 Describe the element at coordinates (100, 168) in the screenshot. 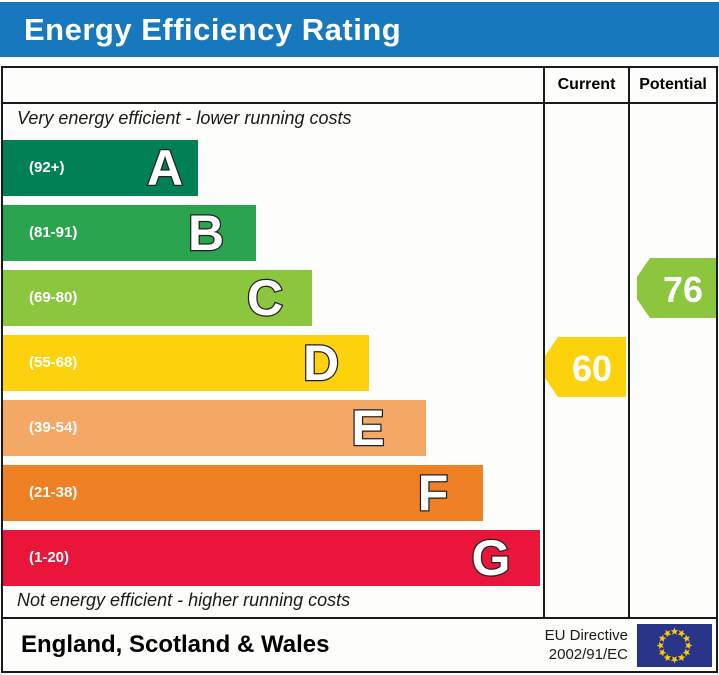

I see `band-a: (92+) A` at that location.